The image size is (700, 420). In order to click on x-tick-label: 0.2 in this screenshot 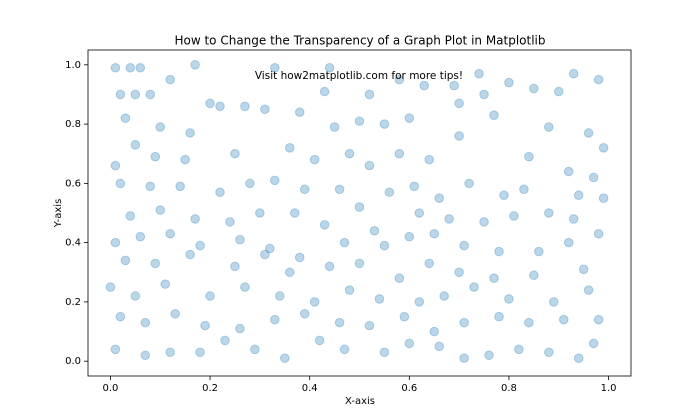, I will do `click(210, 388)`.